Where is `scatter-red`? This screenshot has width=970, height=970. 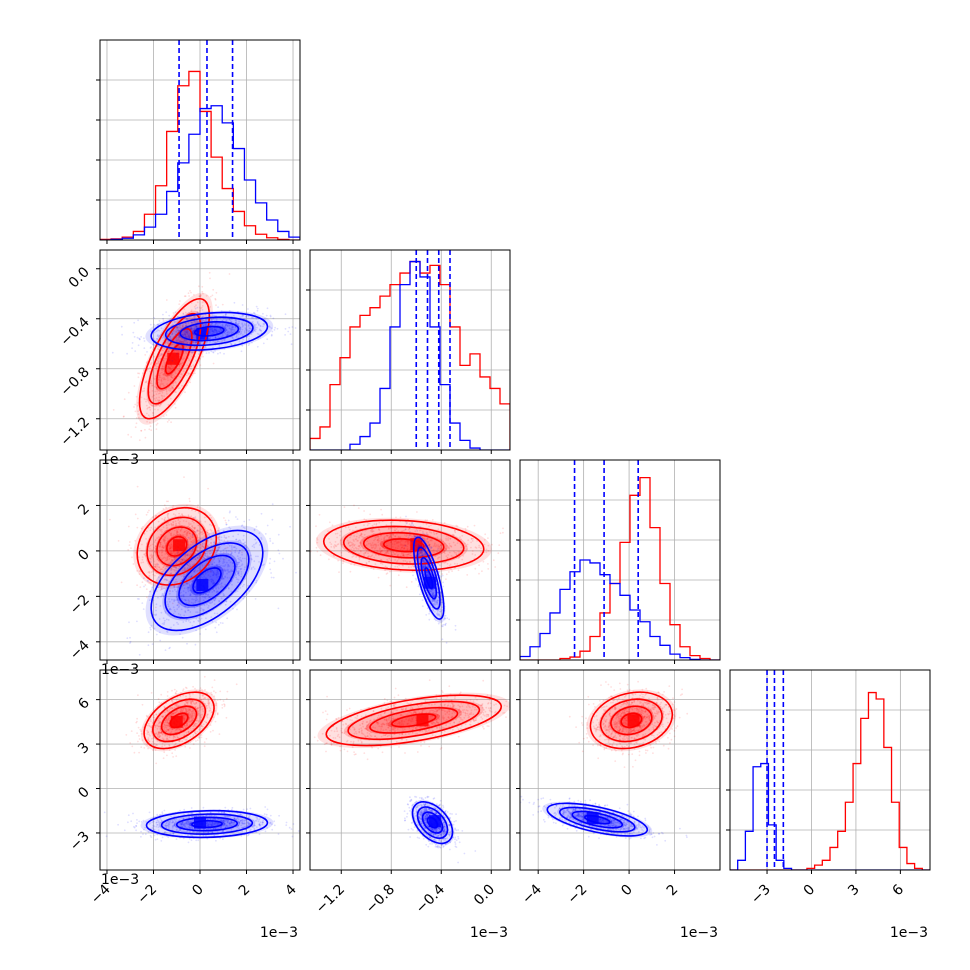 scatter-red is located at coordinates (171, 362).